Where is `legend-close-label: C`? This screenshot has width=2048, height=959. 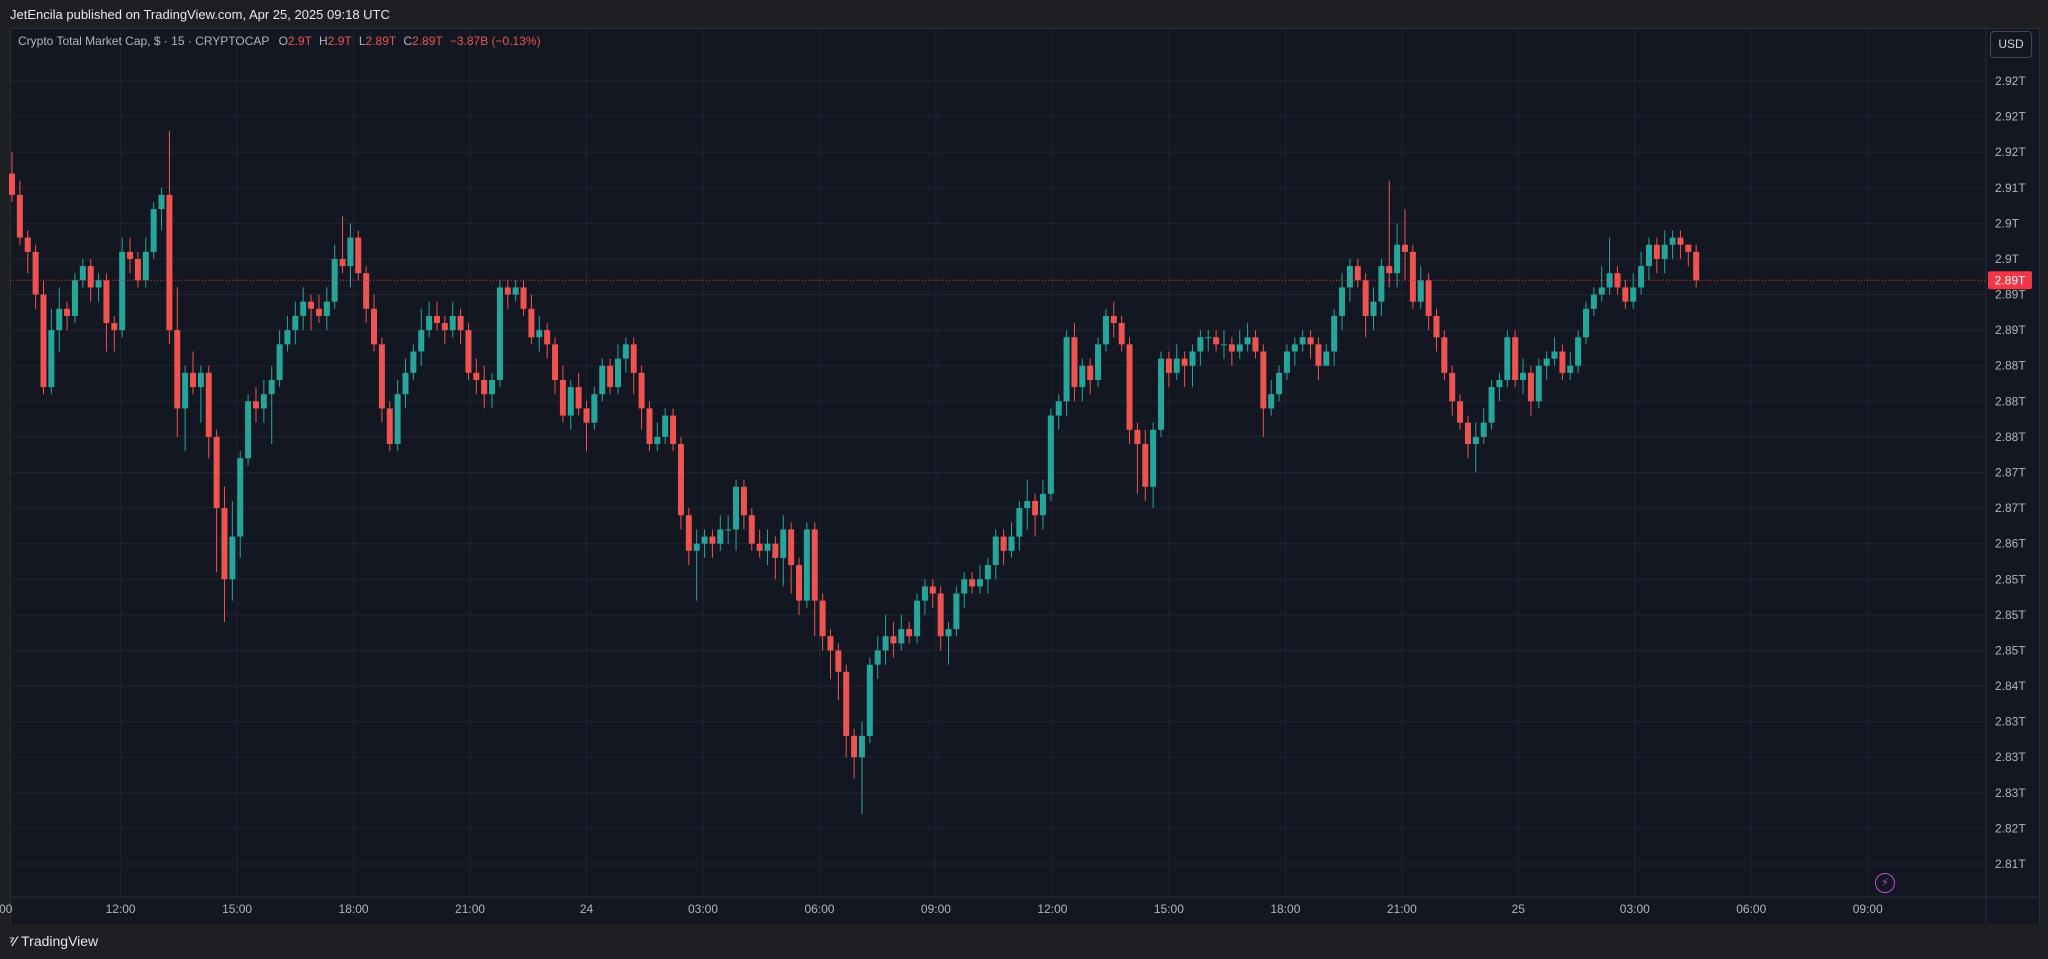
legend-close-label: C is located at coordinates (408, 41).